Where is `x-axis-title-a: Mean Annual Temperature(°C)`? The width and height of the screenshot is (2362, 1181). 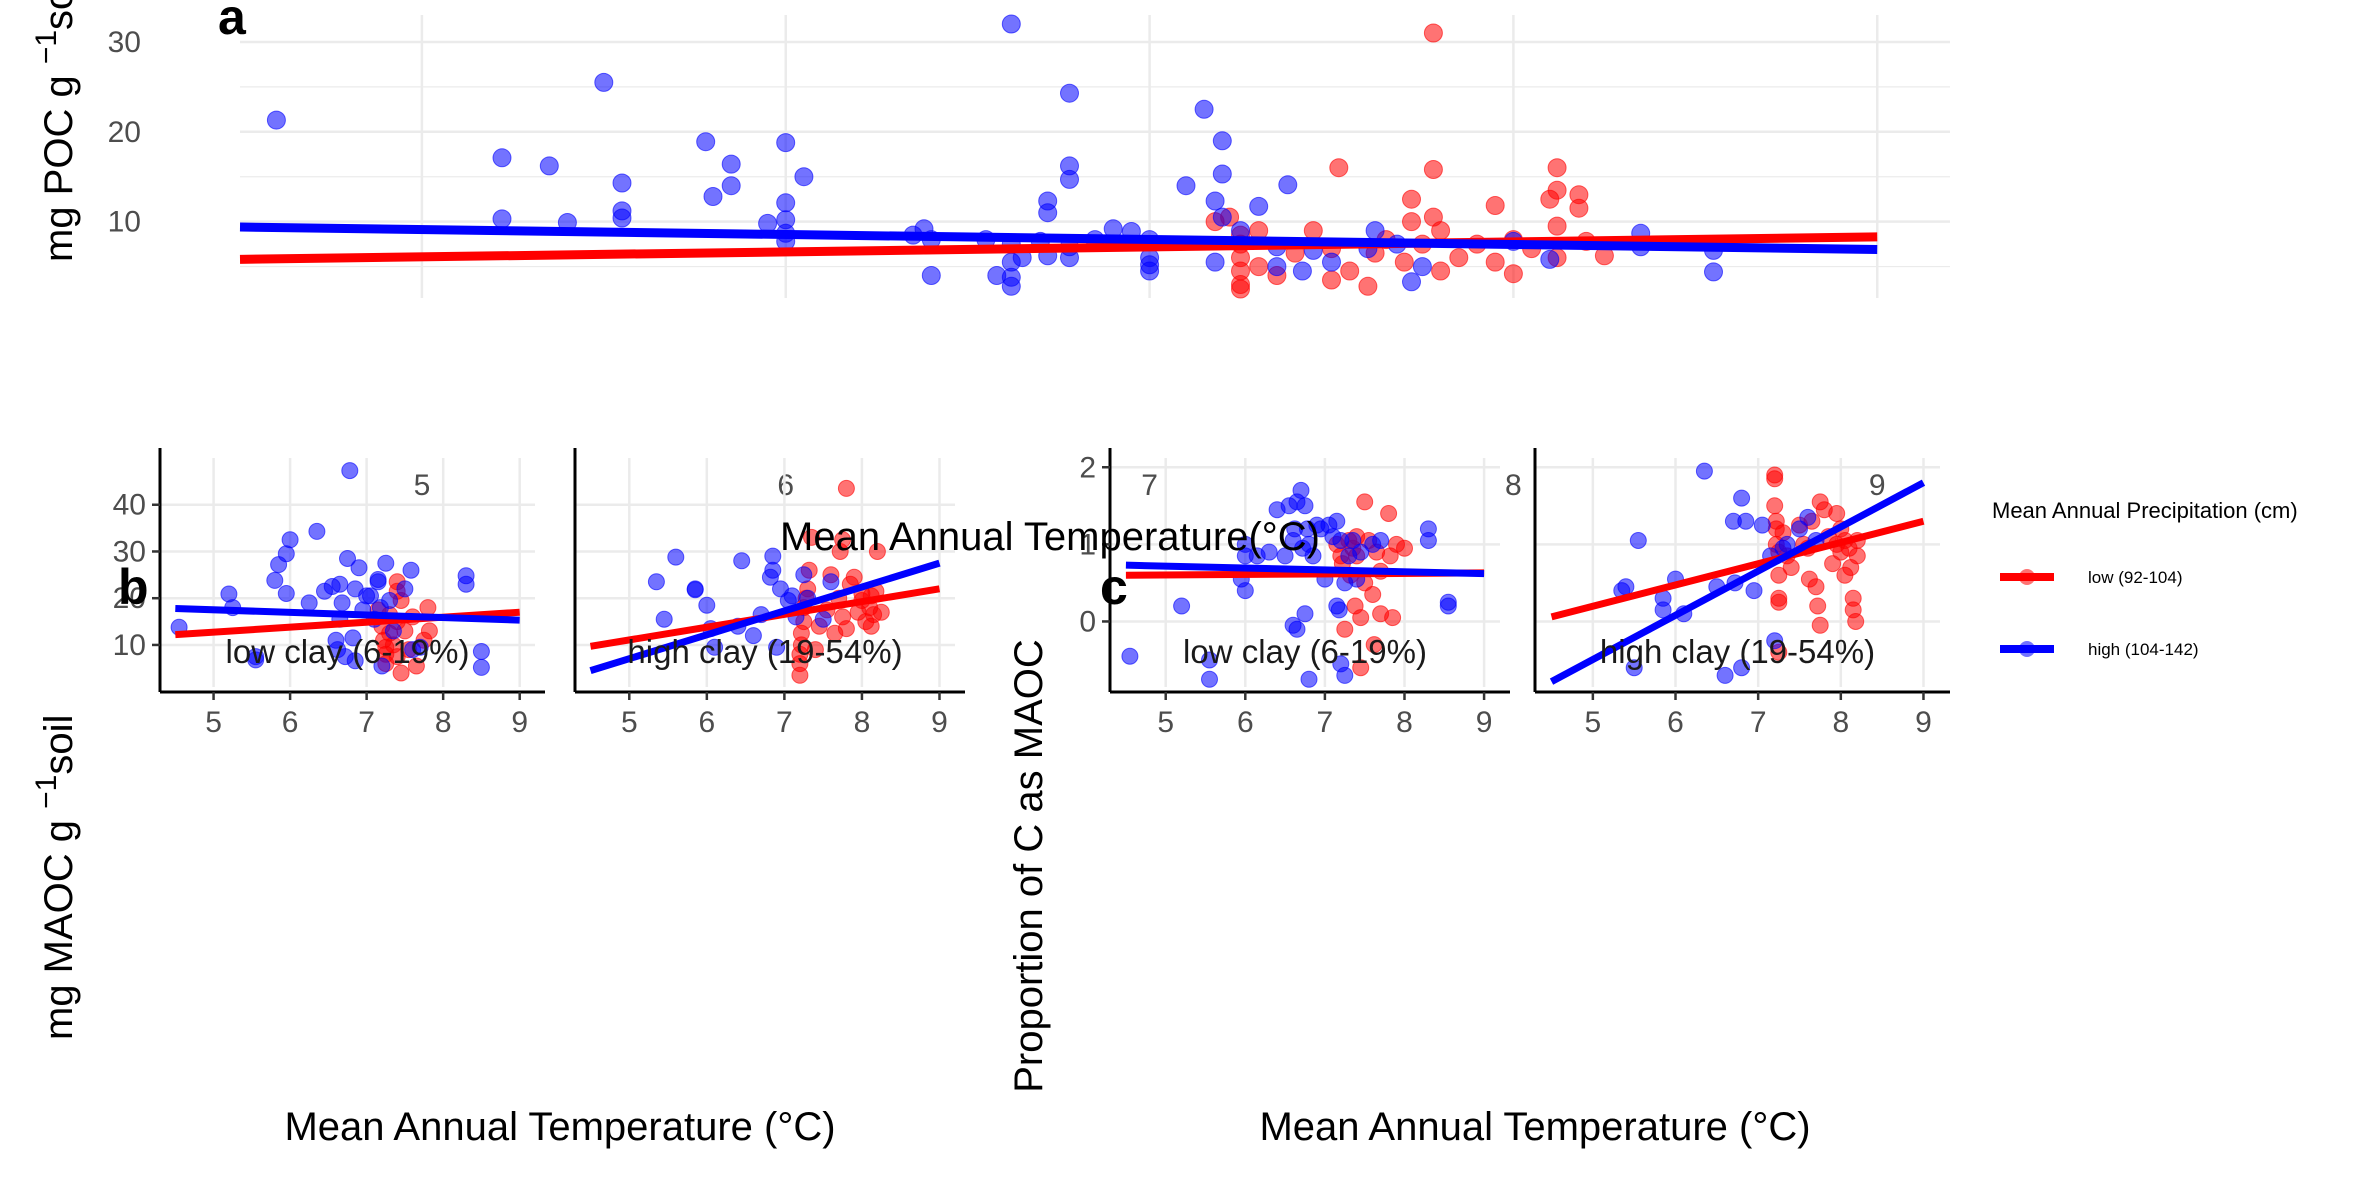
x-axis-title-a: Mean Annual Temperature(°C) is located at coordinates (1050, 537).